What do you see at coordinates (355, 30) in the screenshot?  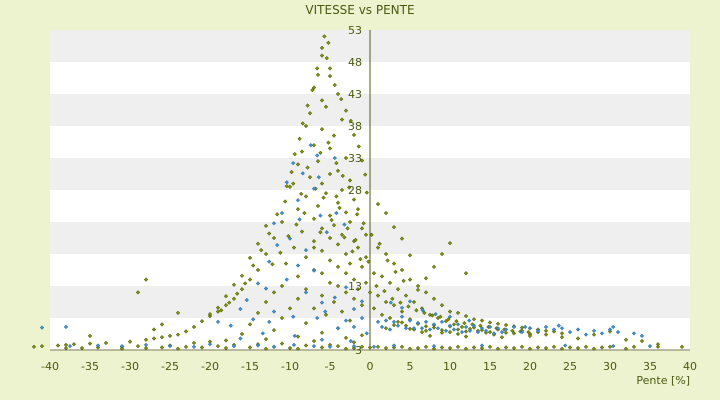 I see `y-tick-label: 53` at bounding box center [355, 30].